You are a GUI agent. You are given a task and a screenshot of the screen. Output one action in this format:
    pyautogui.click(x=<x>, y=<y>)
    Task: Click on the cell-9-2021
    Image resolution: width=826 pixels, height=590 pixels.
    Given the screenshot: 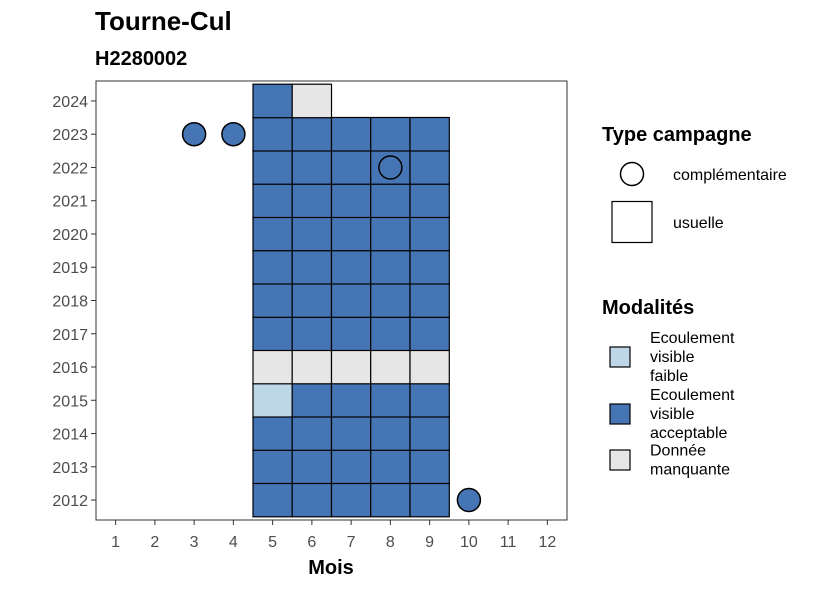 What is the action you would take?
    pyautogui.click(x=429, y=201)
    